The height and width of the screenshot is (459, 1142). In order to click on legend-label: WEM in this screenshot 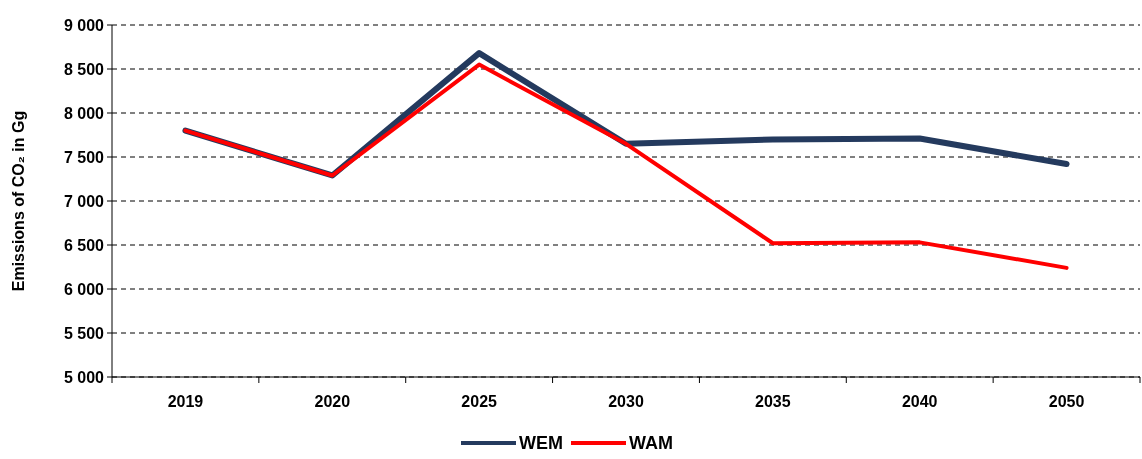, I will do `click(541, 443)`.